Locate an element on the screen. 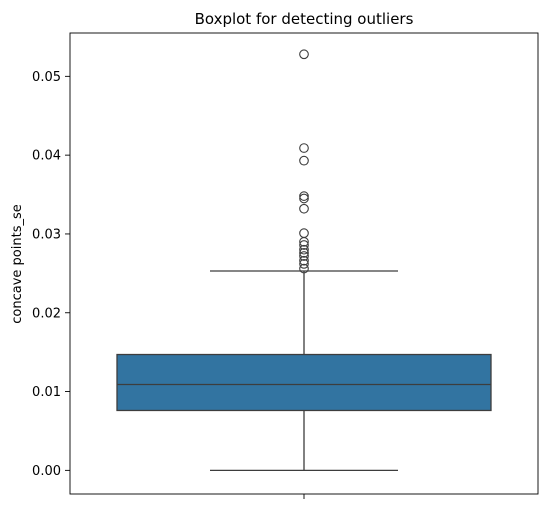 The height and width of the screenshot is (509, 545). chart-title: Boxplot for detecting outliers is located at coordinates (304, 19).